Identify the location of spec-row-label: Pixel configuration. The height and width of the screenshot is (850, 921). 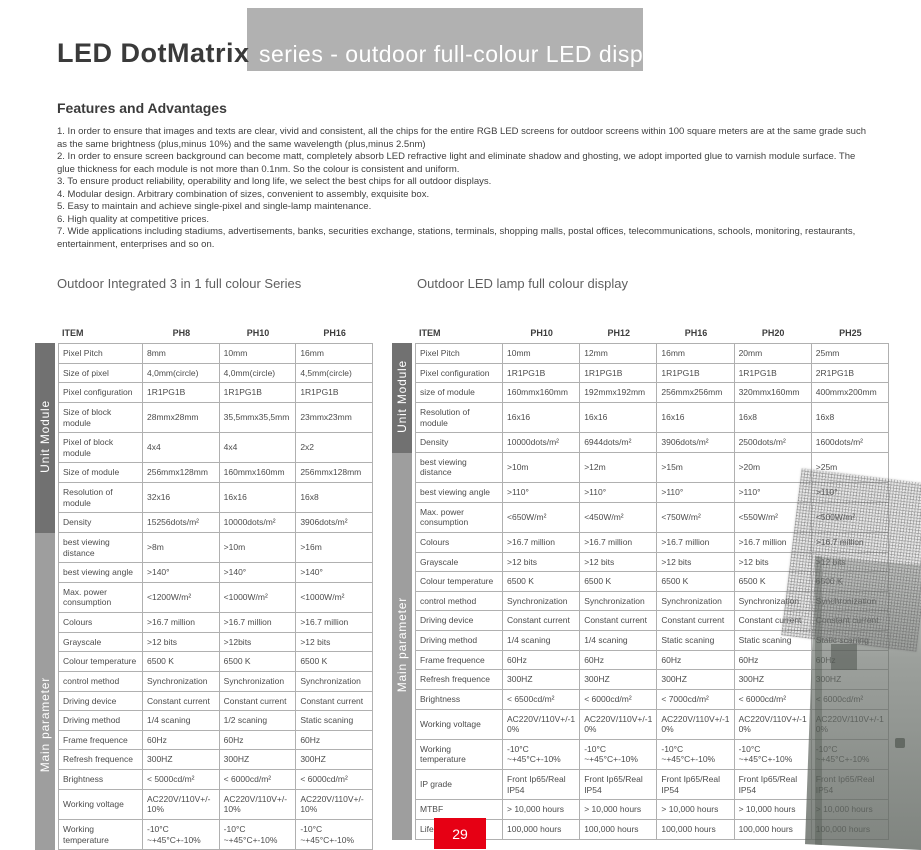
(459, 373).